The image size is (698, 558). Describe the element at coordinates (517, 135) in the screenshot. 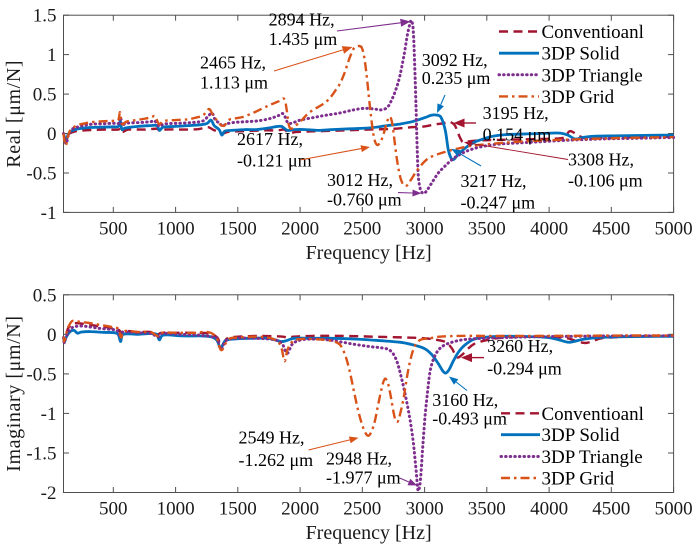

I see `svg-text: 0.154 μm` at that location.